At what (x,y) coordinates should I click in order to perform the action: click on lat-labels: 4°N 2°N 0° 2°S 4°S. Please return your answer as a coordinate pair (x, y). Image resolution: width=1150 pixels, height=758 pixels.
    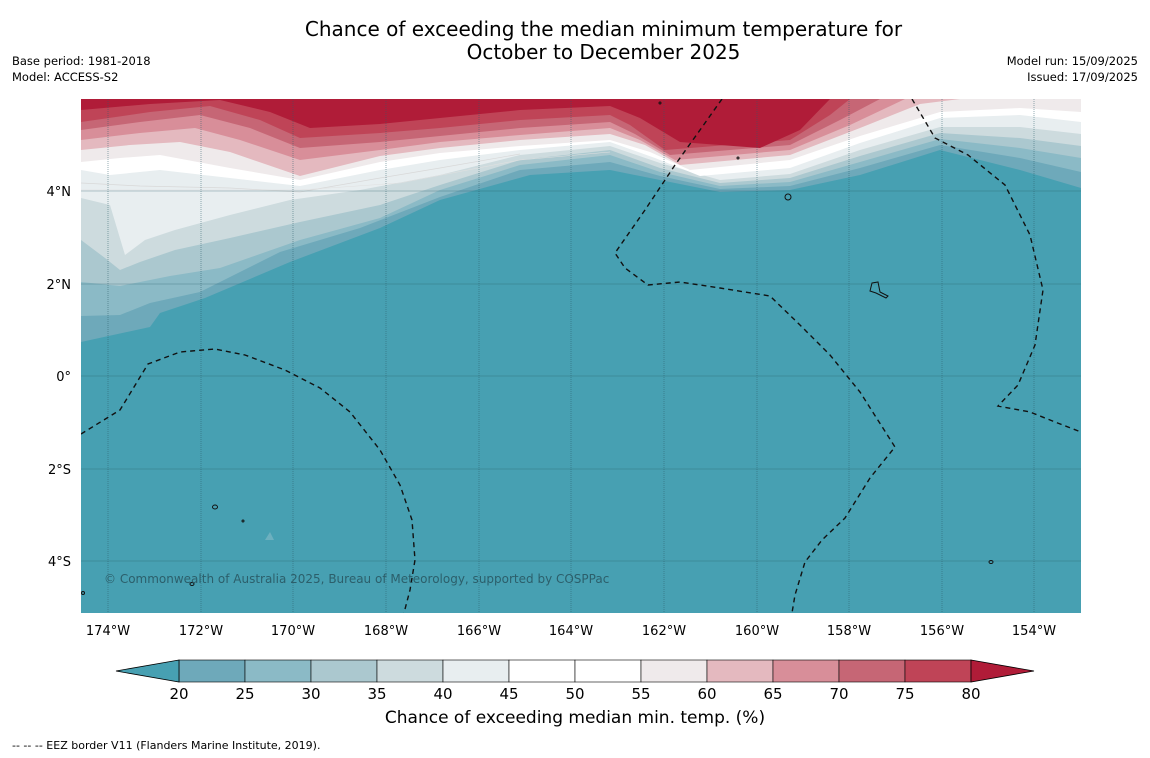
    Looking at the image, I should click on (59, 377).